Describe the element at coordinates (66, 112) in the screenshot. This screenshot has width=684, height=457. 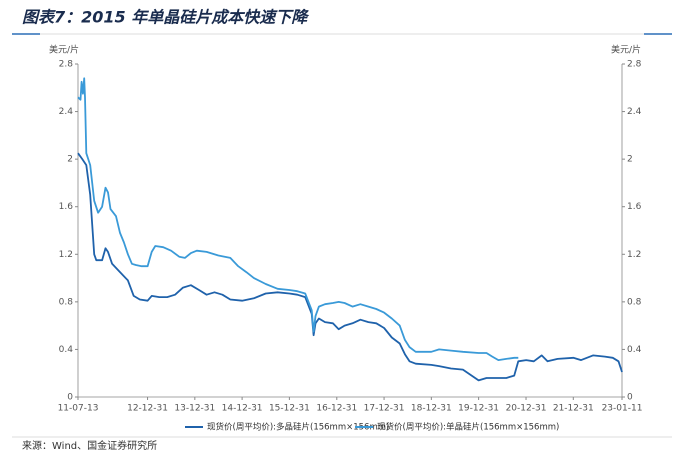
I see `y-tick-label: 2.4` at that location.